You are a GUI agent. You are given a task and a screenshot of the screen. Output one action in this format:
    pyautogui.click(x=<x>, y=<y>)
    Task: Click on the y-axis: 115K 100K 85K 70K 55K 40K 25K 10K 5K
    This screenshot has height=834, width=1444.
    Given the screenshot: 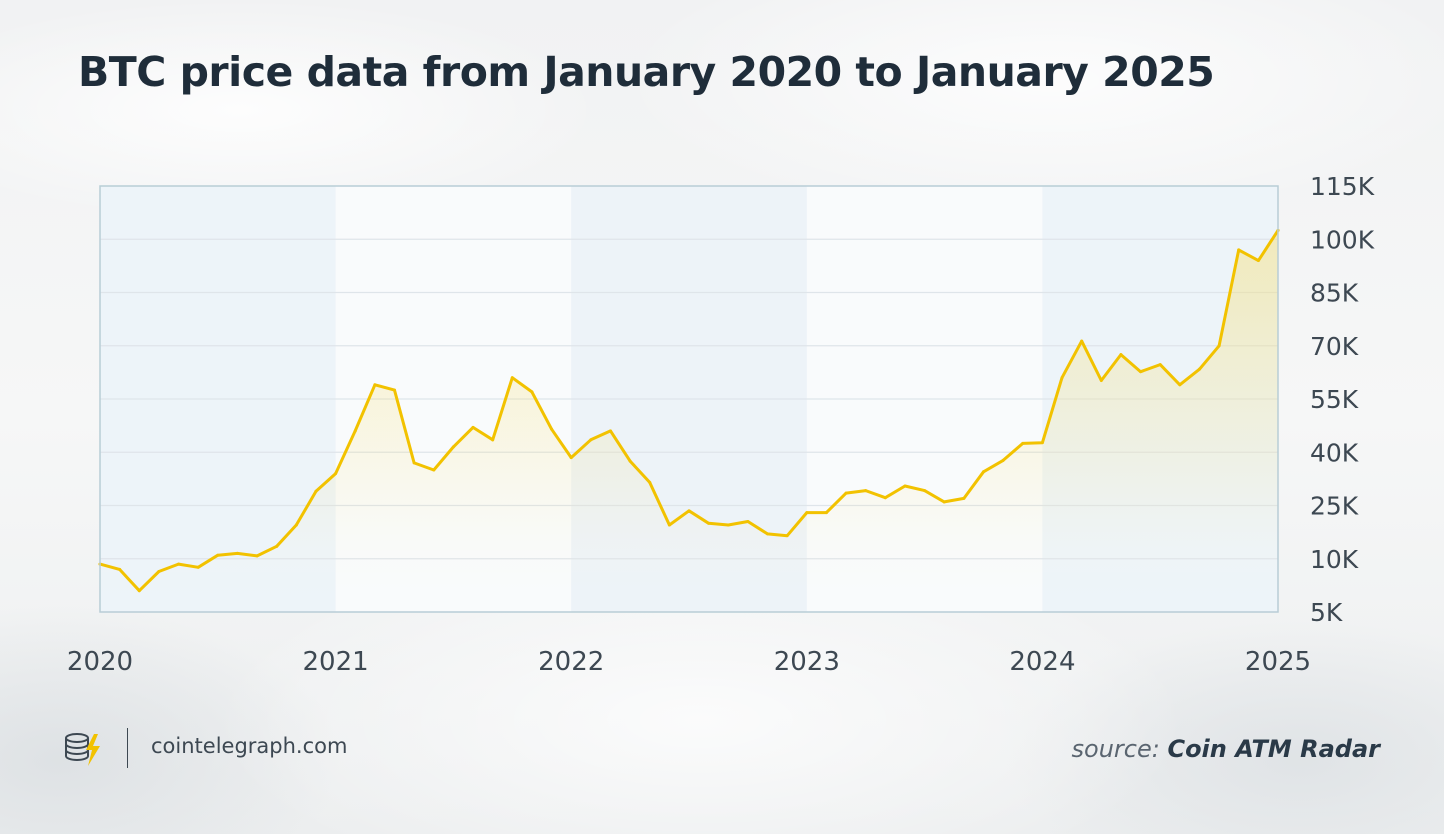 What is the action you would take?
    pyautogui.click(x=1342, y=399)
    